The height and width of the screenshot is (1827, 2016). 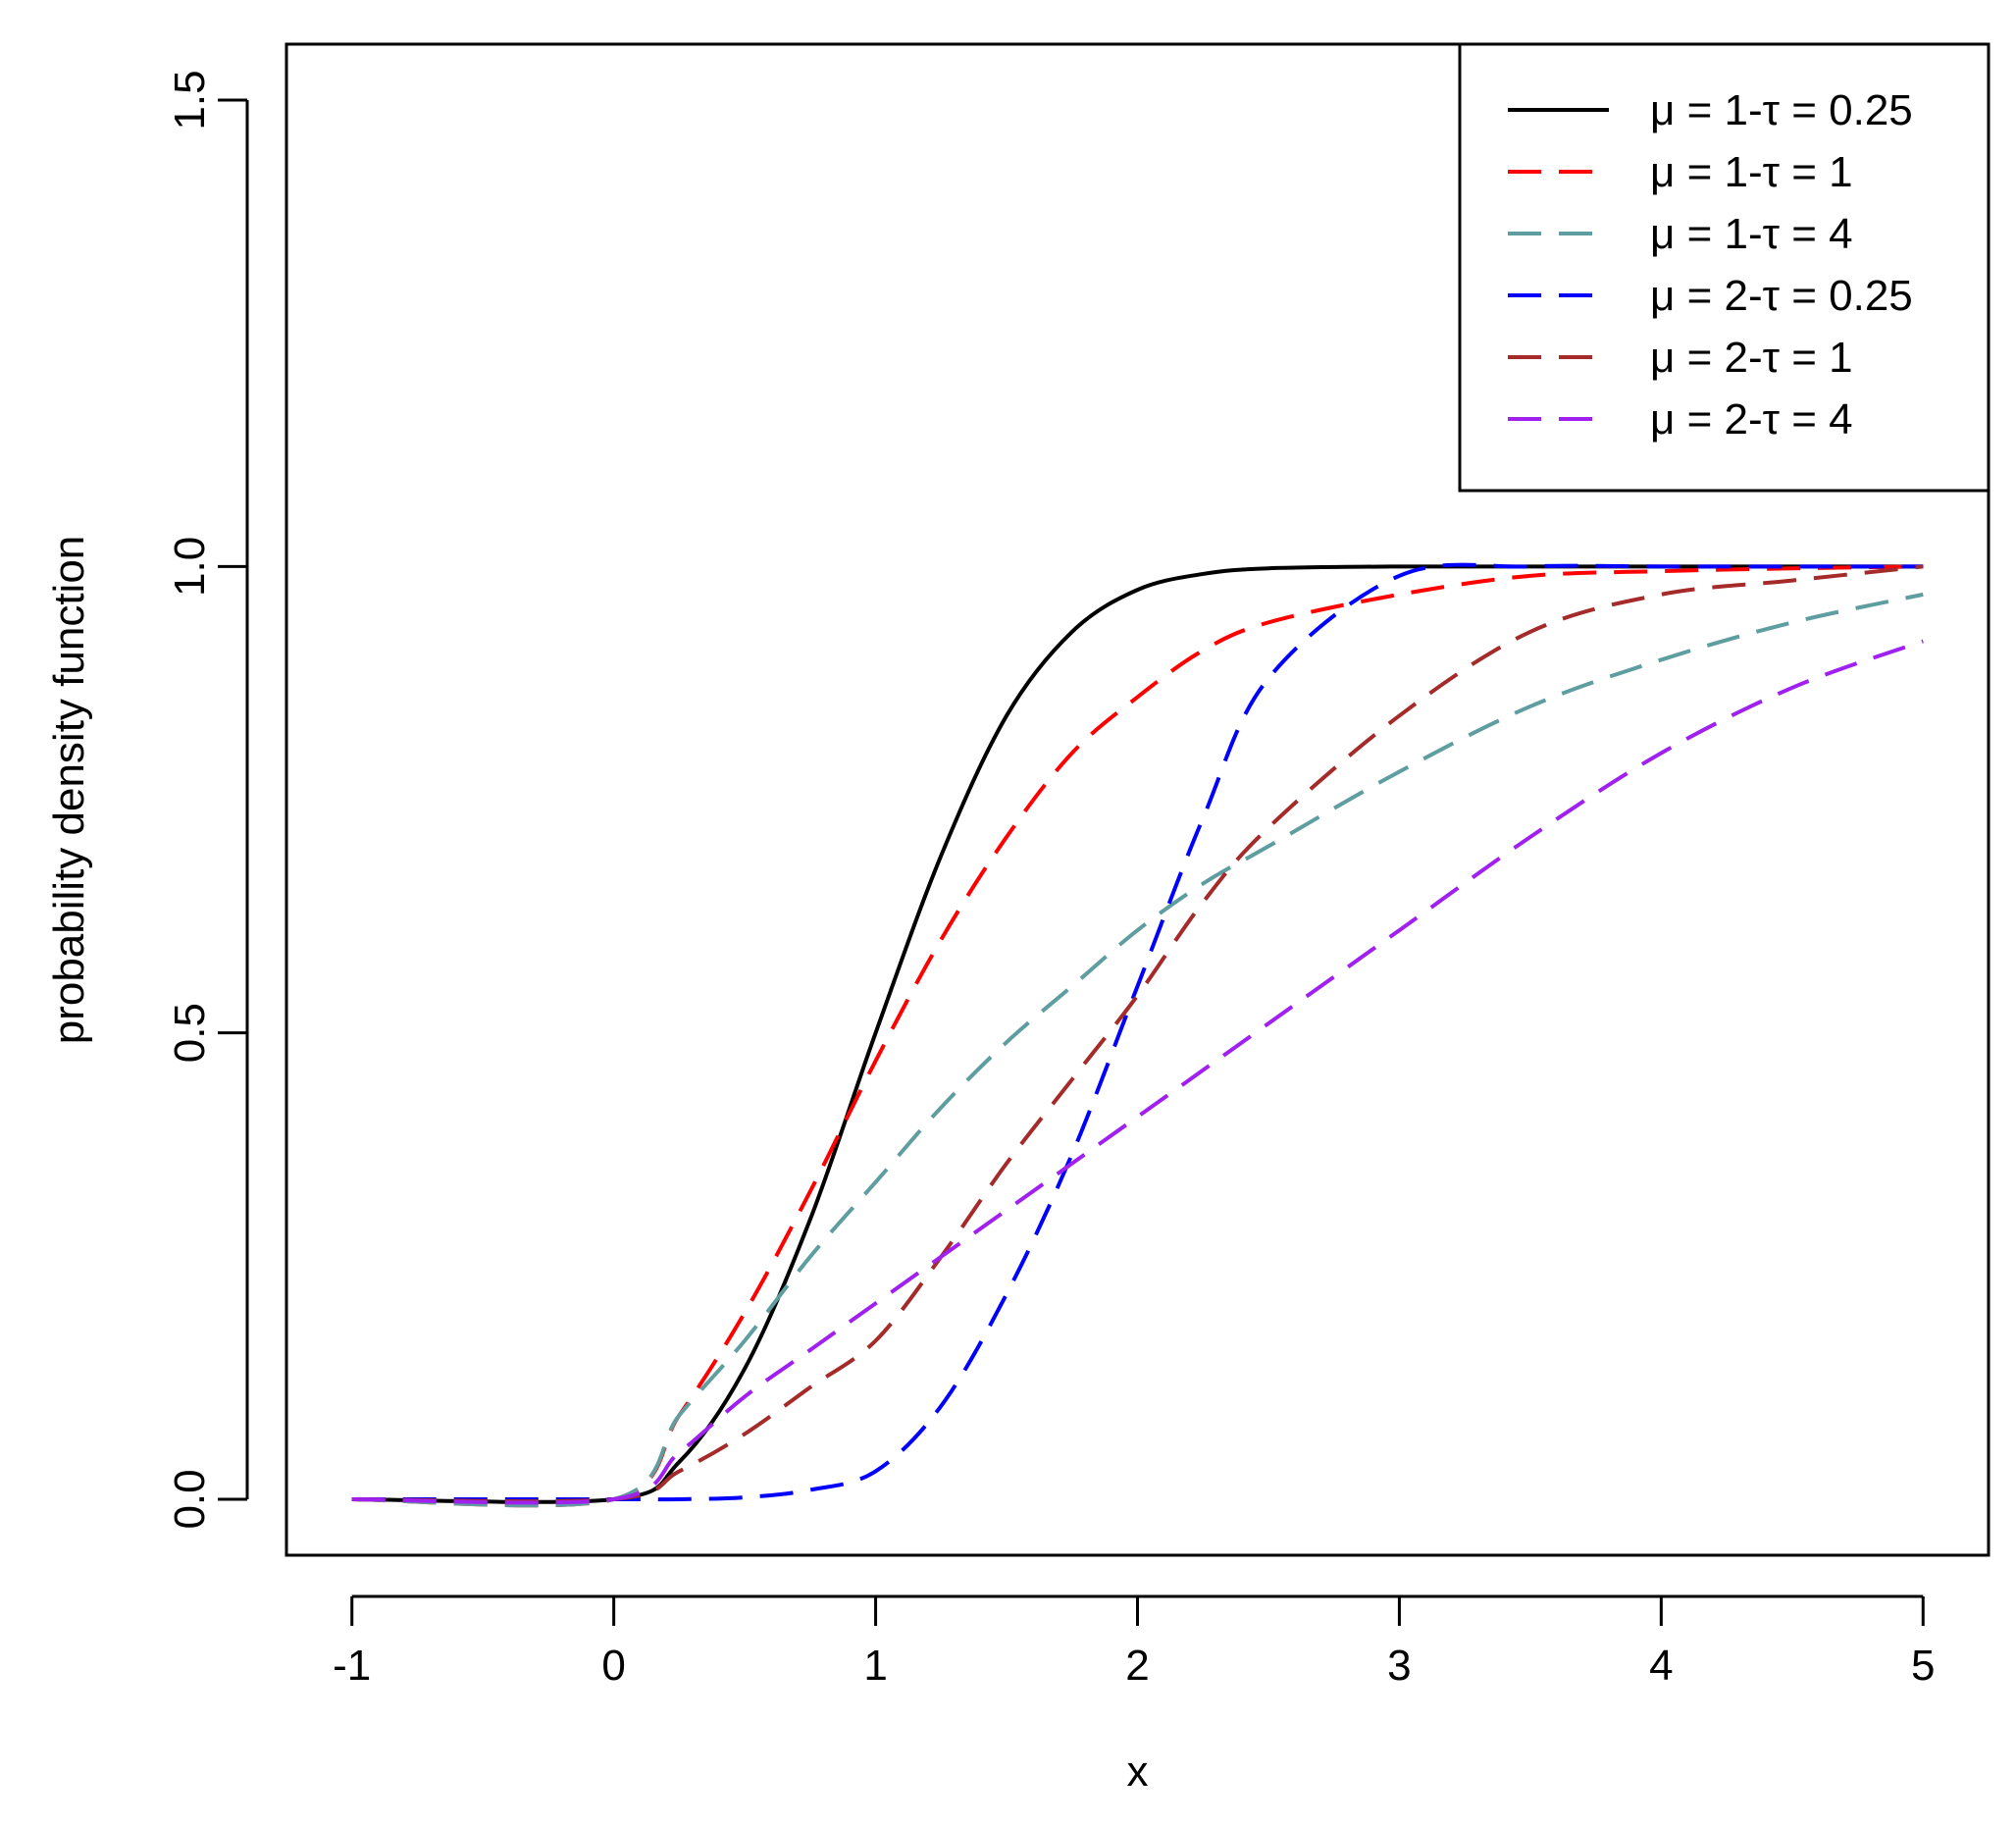 I want to click on x-tick-label: 1, so click(x=875, y=1666).